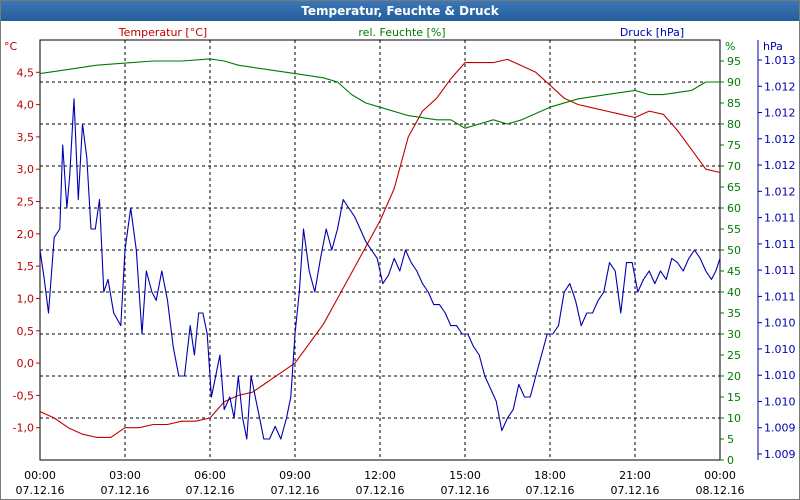  What do you see at coordinates (734, 292) in the screenshot?
I see `humidity-tick-label: 40` at bounding box center [734, 292].